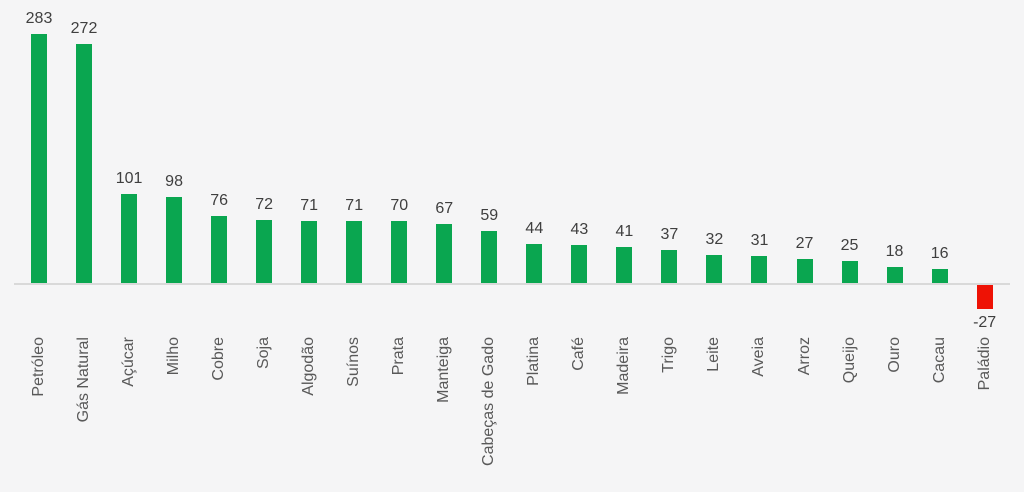 The width and height of the screenshot is (1024, 492). I want to click on value-label: 18, so click(894, 252).